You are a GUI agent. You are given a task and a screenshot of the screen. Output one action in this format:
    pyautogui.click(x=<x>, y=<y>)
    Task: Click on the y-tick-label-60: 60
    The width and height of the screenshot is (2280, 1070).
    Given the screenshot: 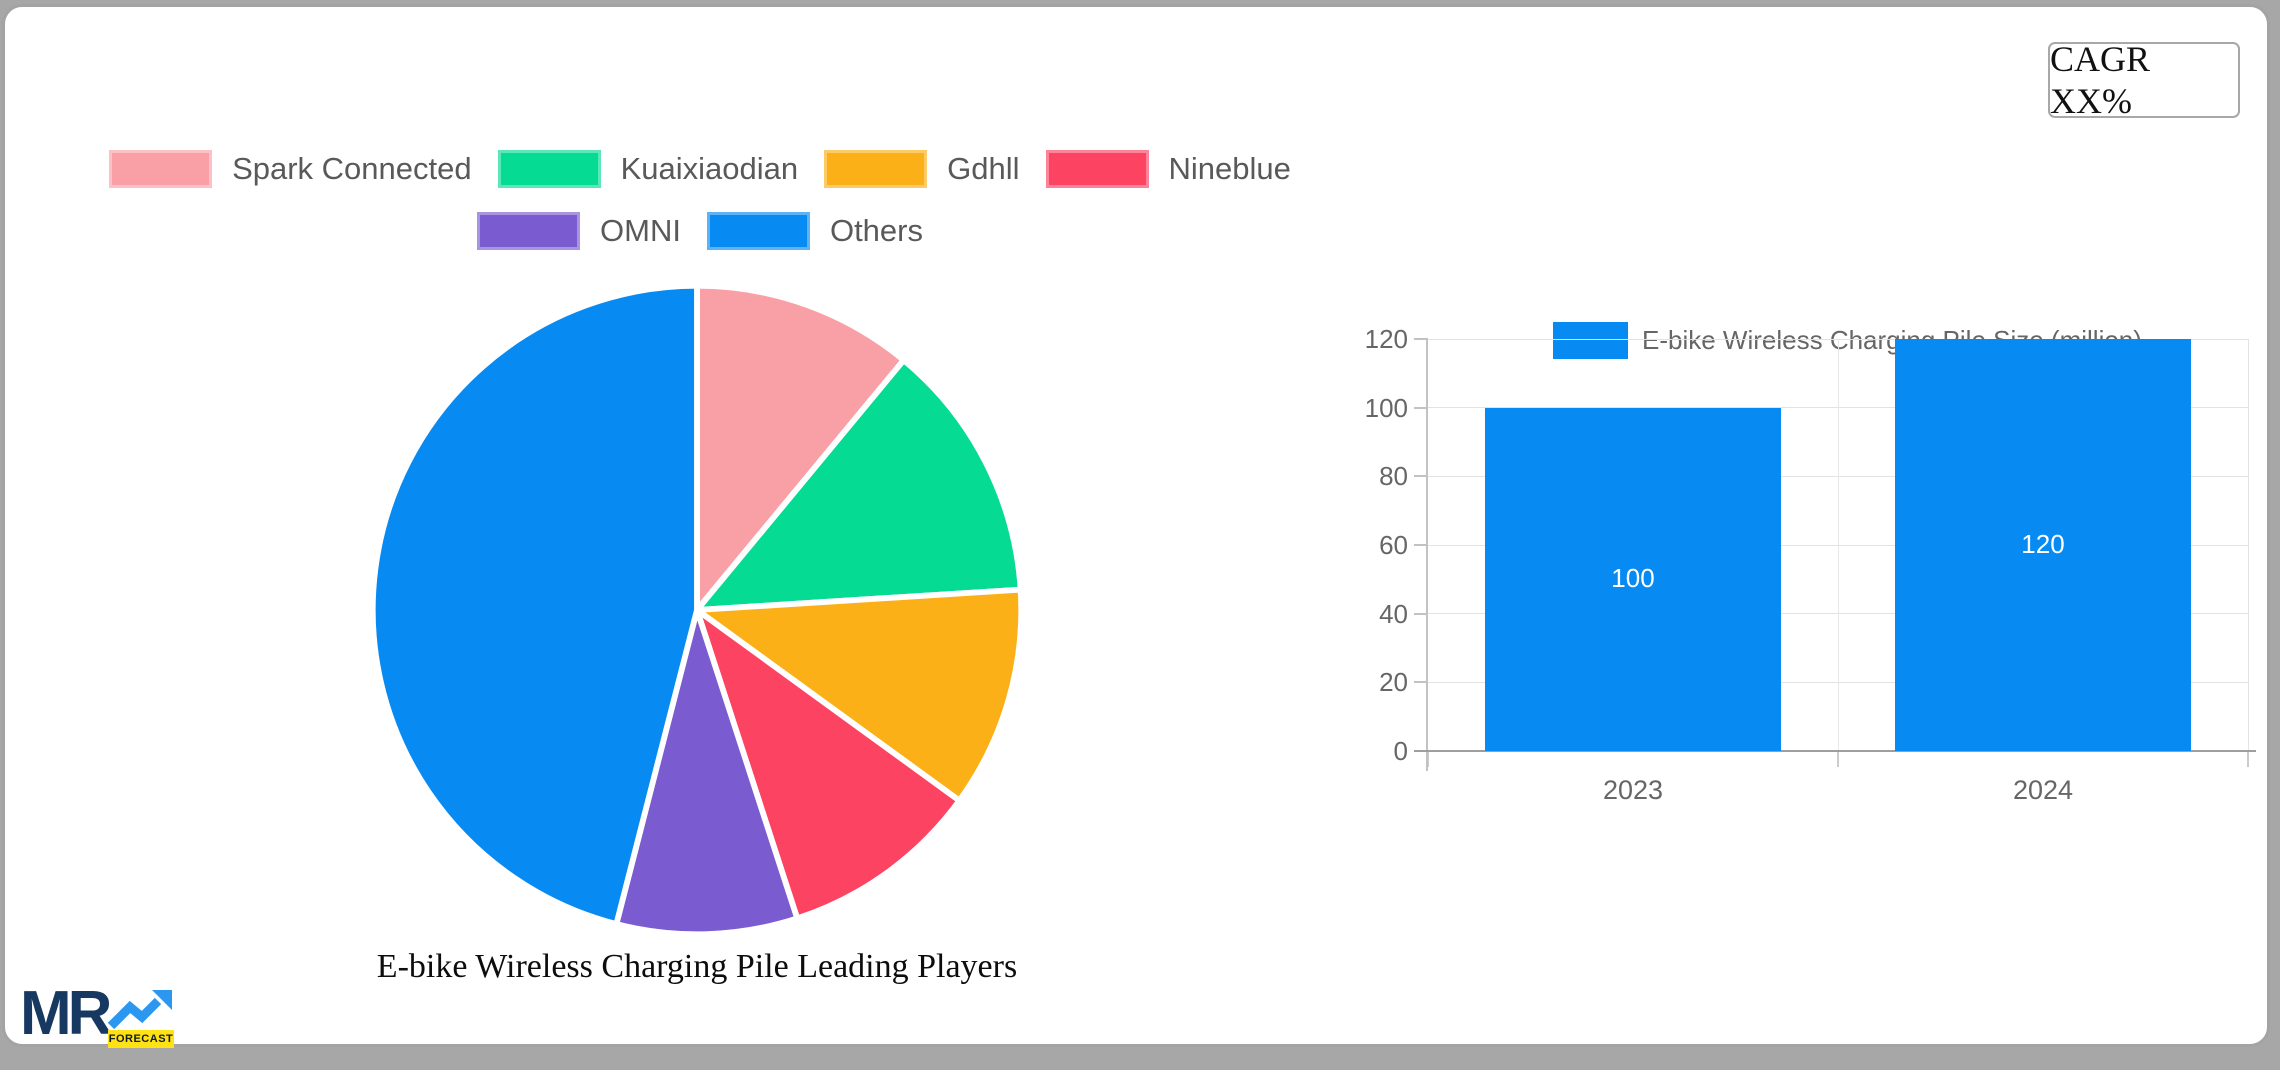 What is the action you would take?
    pyautogui.click(x=1393, y=545)
    